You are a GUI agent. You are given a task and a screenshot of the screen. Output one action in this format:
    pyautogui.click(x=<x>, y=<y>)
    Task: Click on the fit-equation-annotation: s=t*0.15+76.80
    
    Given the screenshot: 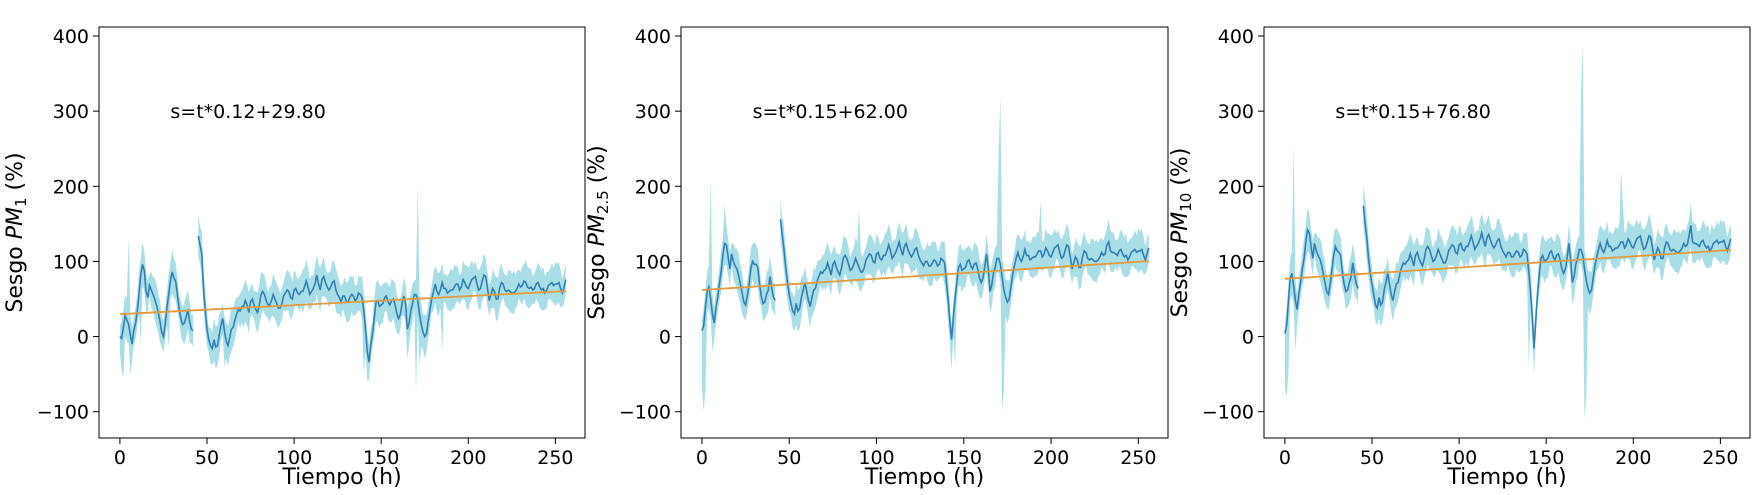 What is the action you would take?
    pyautogui.click(x=1412, y=112)
    